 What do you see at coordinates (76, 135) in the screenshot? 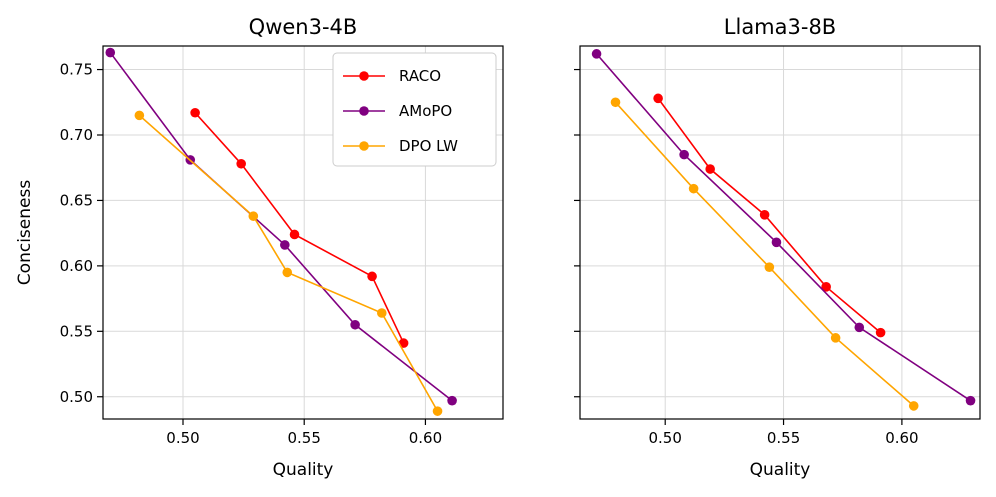
I see `y-tick-label: 0.70` at bounding box center [76, 135].